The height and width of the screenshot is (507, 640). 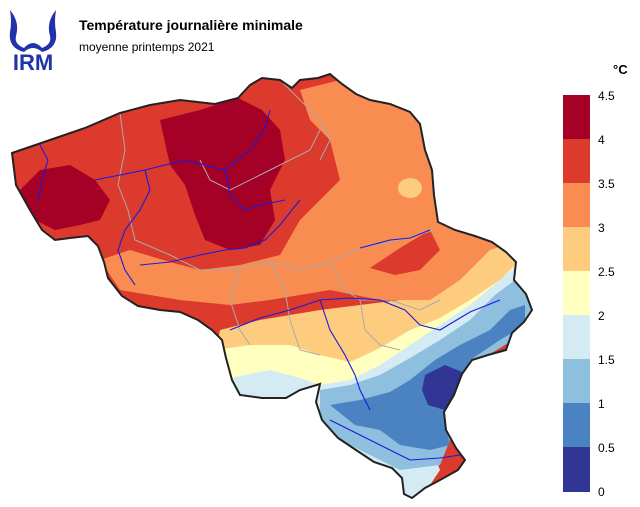 What do you see at coordinates (606, 184) in the screenshot?
I see `legend-tick: 3.5` at bounding box center [606, 184].